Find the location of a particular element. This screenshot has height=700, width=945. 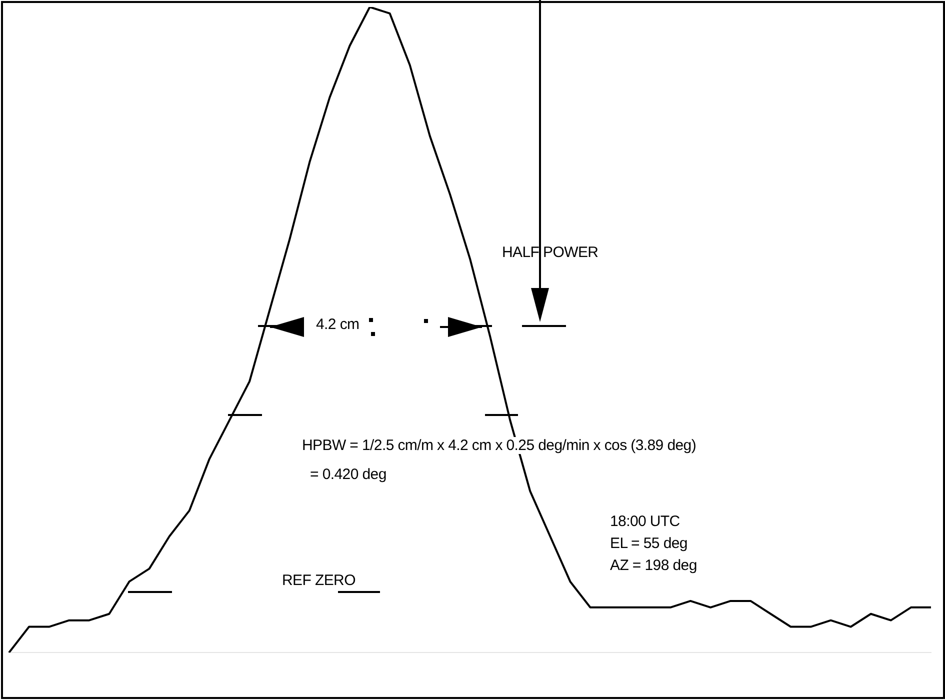

annotation: REF ZERO is located at coordinates (319, 580).